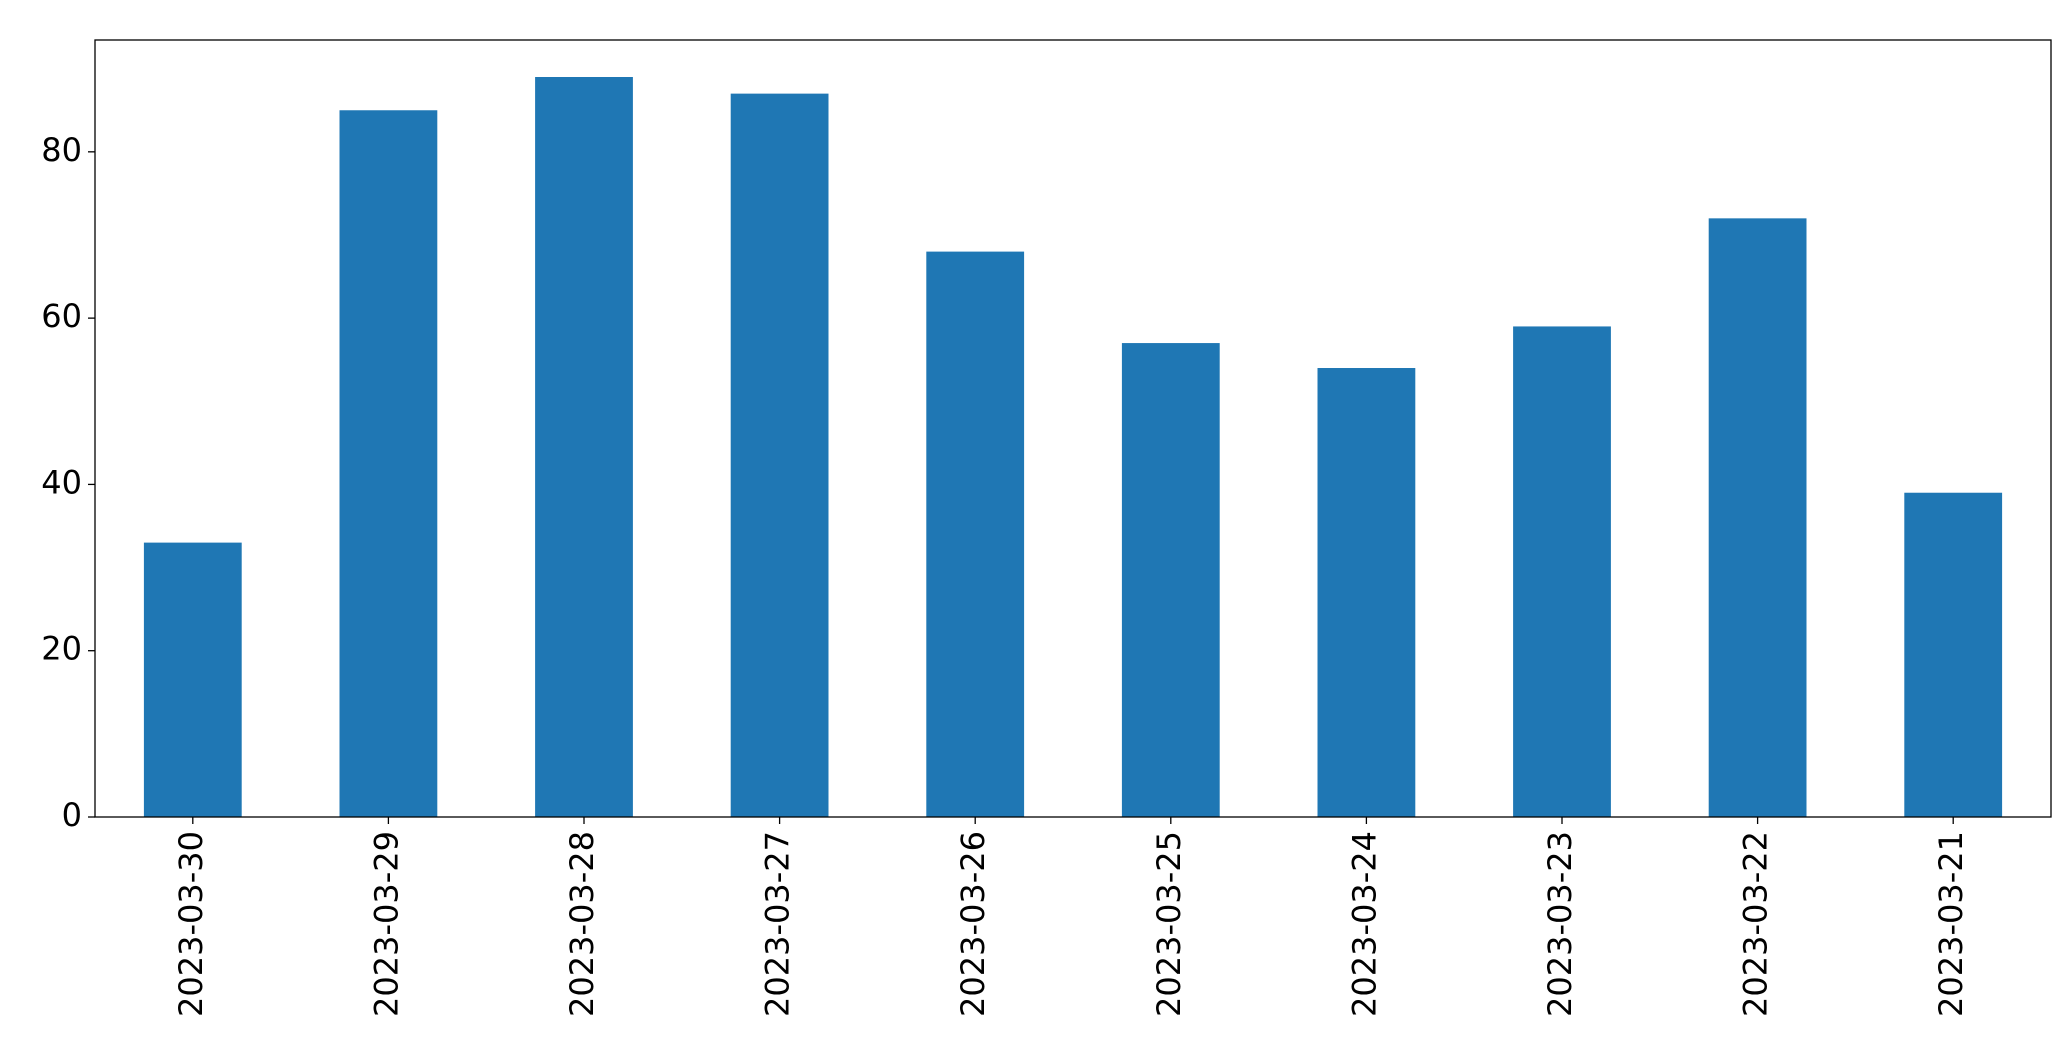 This screenshot has height=1061, width=2071. I want to click on y-tick-label: 0, so click(72, 815).